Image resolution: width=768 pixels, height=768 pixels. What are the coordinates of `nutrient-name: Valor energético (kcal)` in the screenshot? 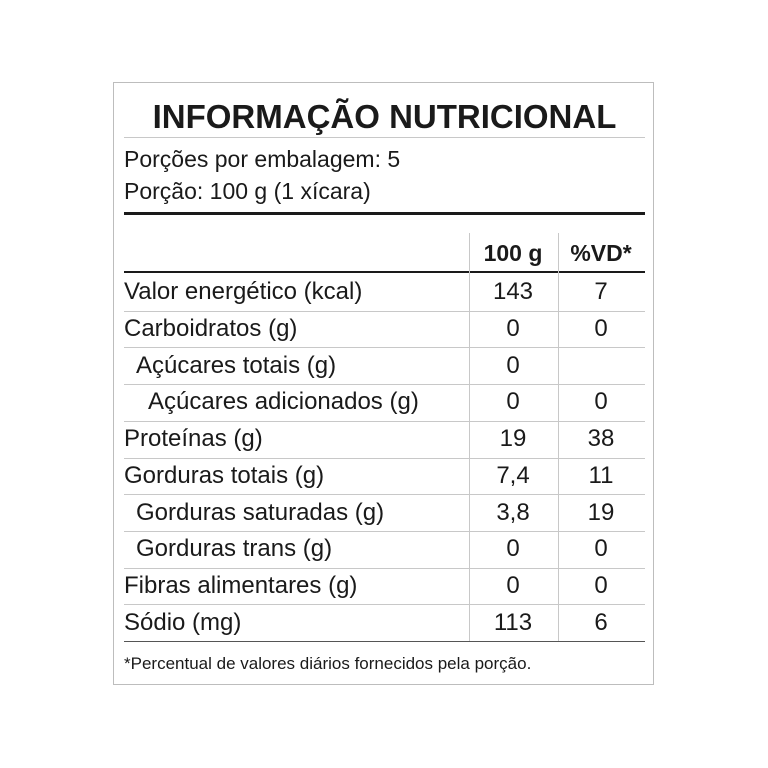 It's located at (243, 292).